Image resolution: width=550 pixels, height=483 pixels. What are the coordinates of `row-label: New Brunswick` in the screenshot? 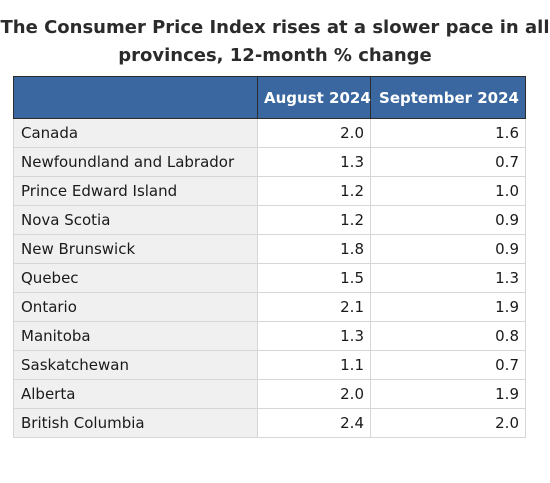 It's located at (135, 249).